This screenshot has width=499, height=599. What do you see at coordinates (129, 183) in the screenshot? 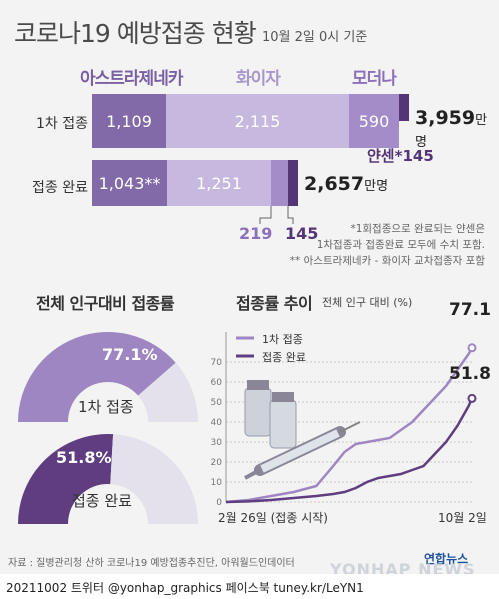
I see `bar-complete-astrazeneca: 1,043**` at bounding box center [129, 183].